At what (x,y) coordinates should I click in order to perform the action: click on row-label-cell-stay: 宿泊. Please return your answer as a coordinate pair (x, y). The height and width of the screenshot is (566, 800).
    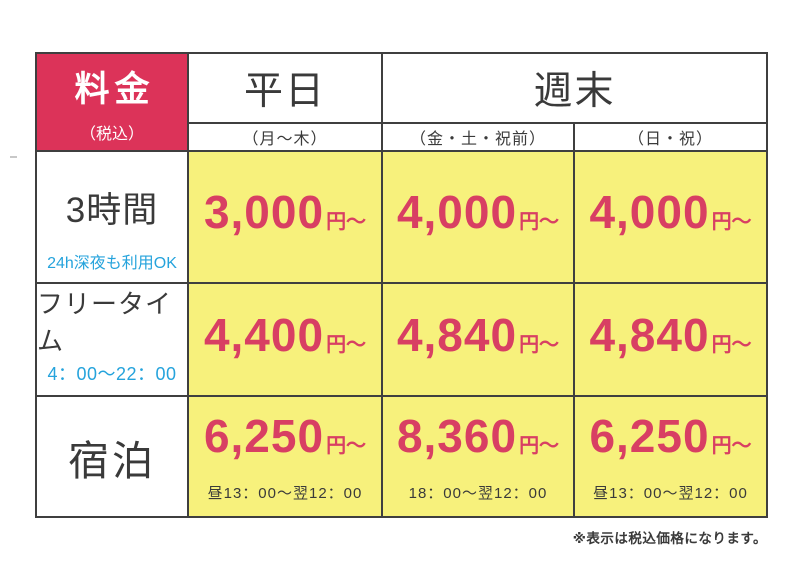
    Looking at the image, I should click on (112, 456).